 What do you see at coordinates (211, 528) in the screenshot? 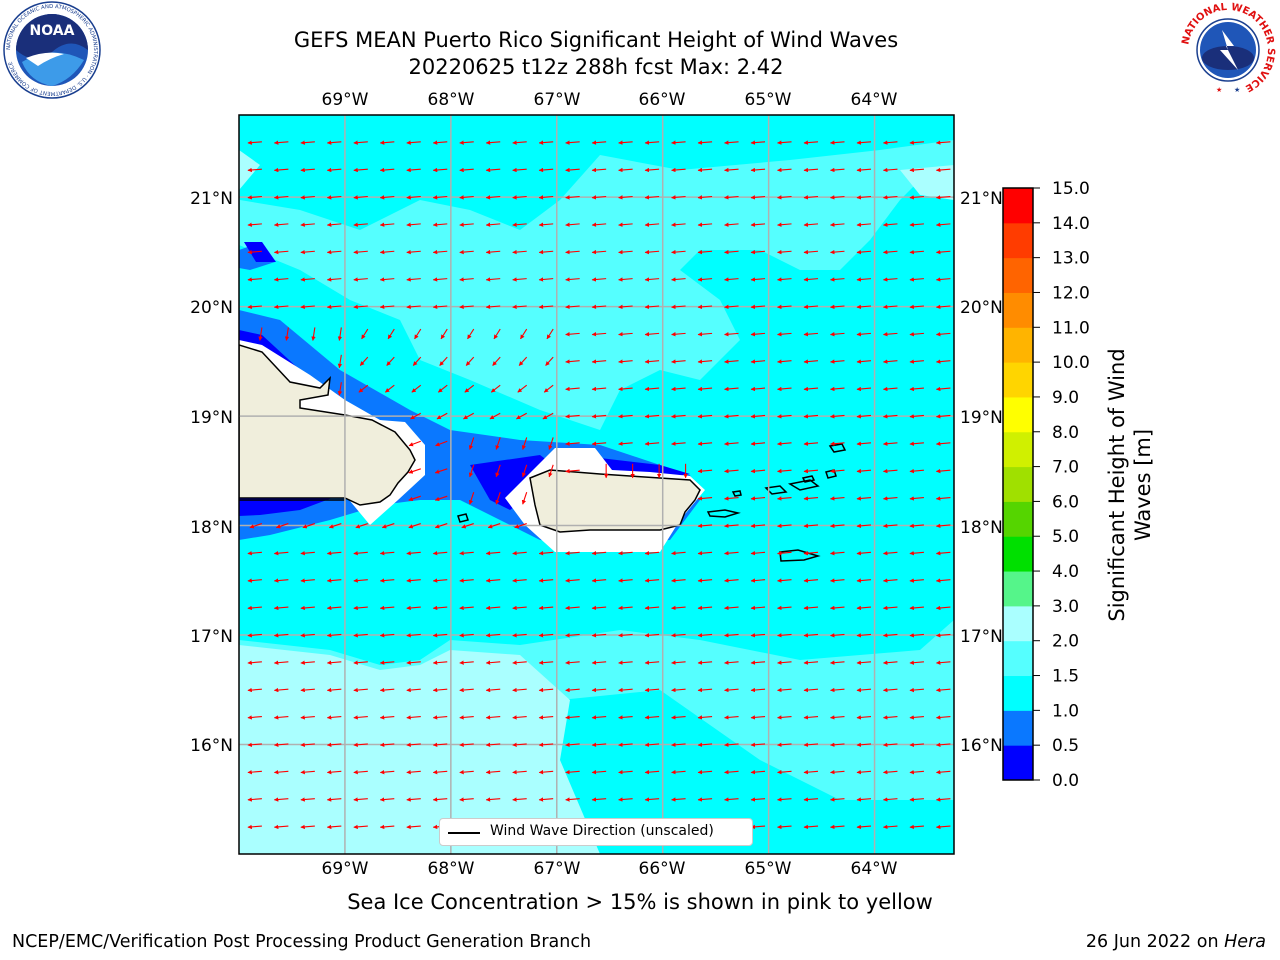
I see `lat-label: 18°N` at bounding box center [211, 528].